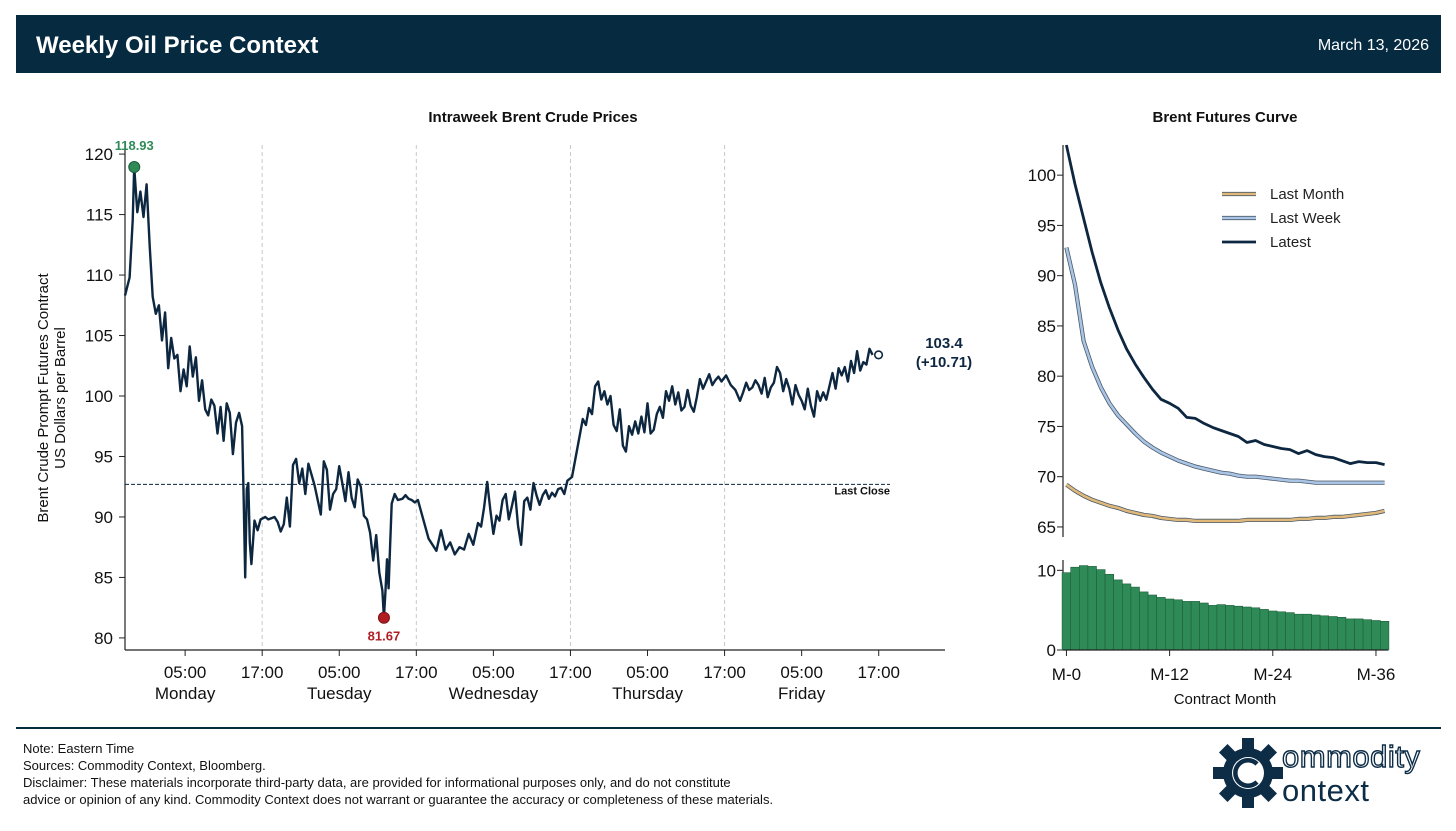  What do you see at coordinates (79, 748) in the screenshot?
I see `footer-note: Note: Eastern Time` at bounding box center [79, 748].